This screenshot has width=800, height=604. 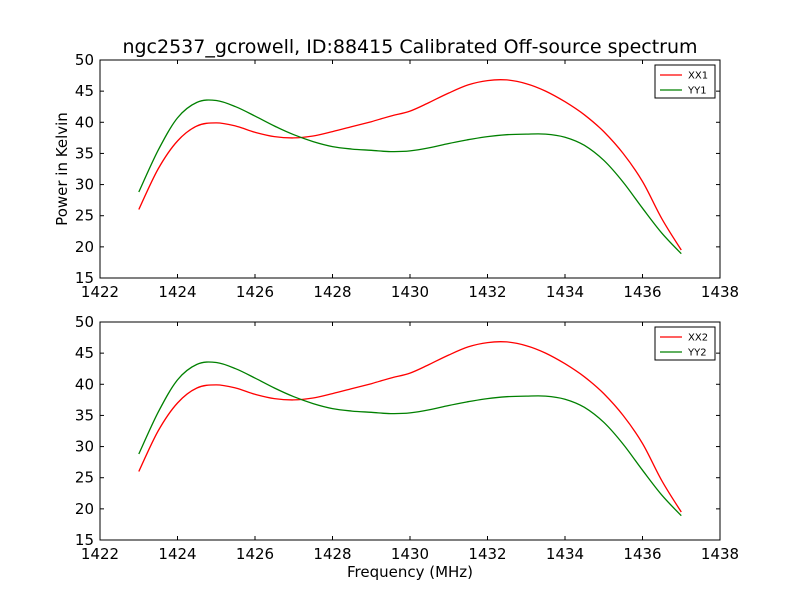 What do you see at coordinates (698, 76) in the screenshot?
I see `legend-label: XX1` at bounding box center [698, 76].